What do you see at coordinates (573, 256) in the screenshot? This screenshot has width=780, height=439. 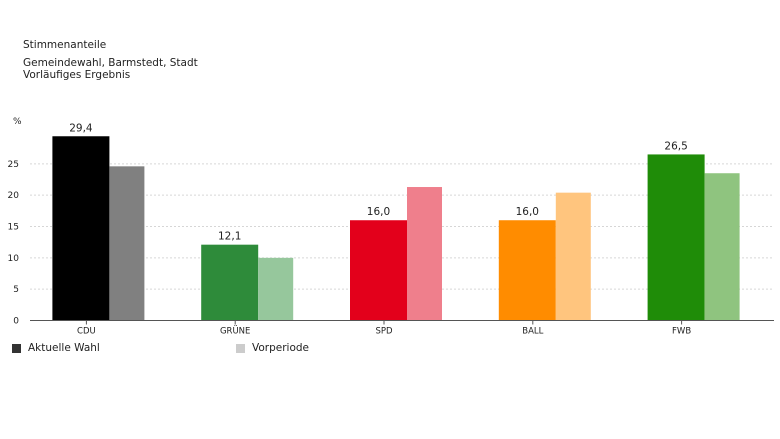 I see `bar-previous-ball` at bounding box center [573, 256].